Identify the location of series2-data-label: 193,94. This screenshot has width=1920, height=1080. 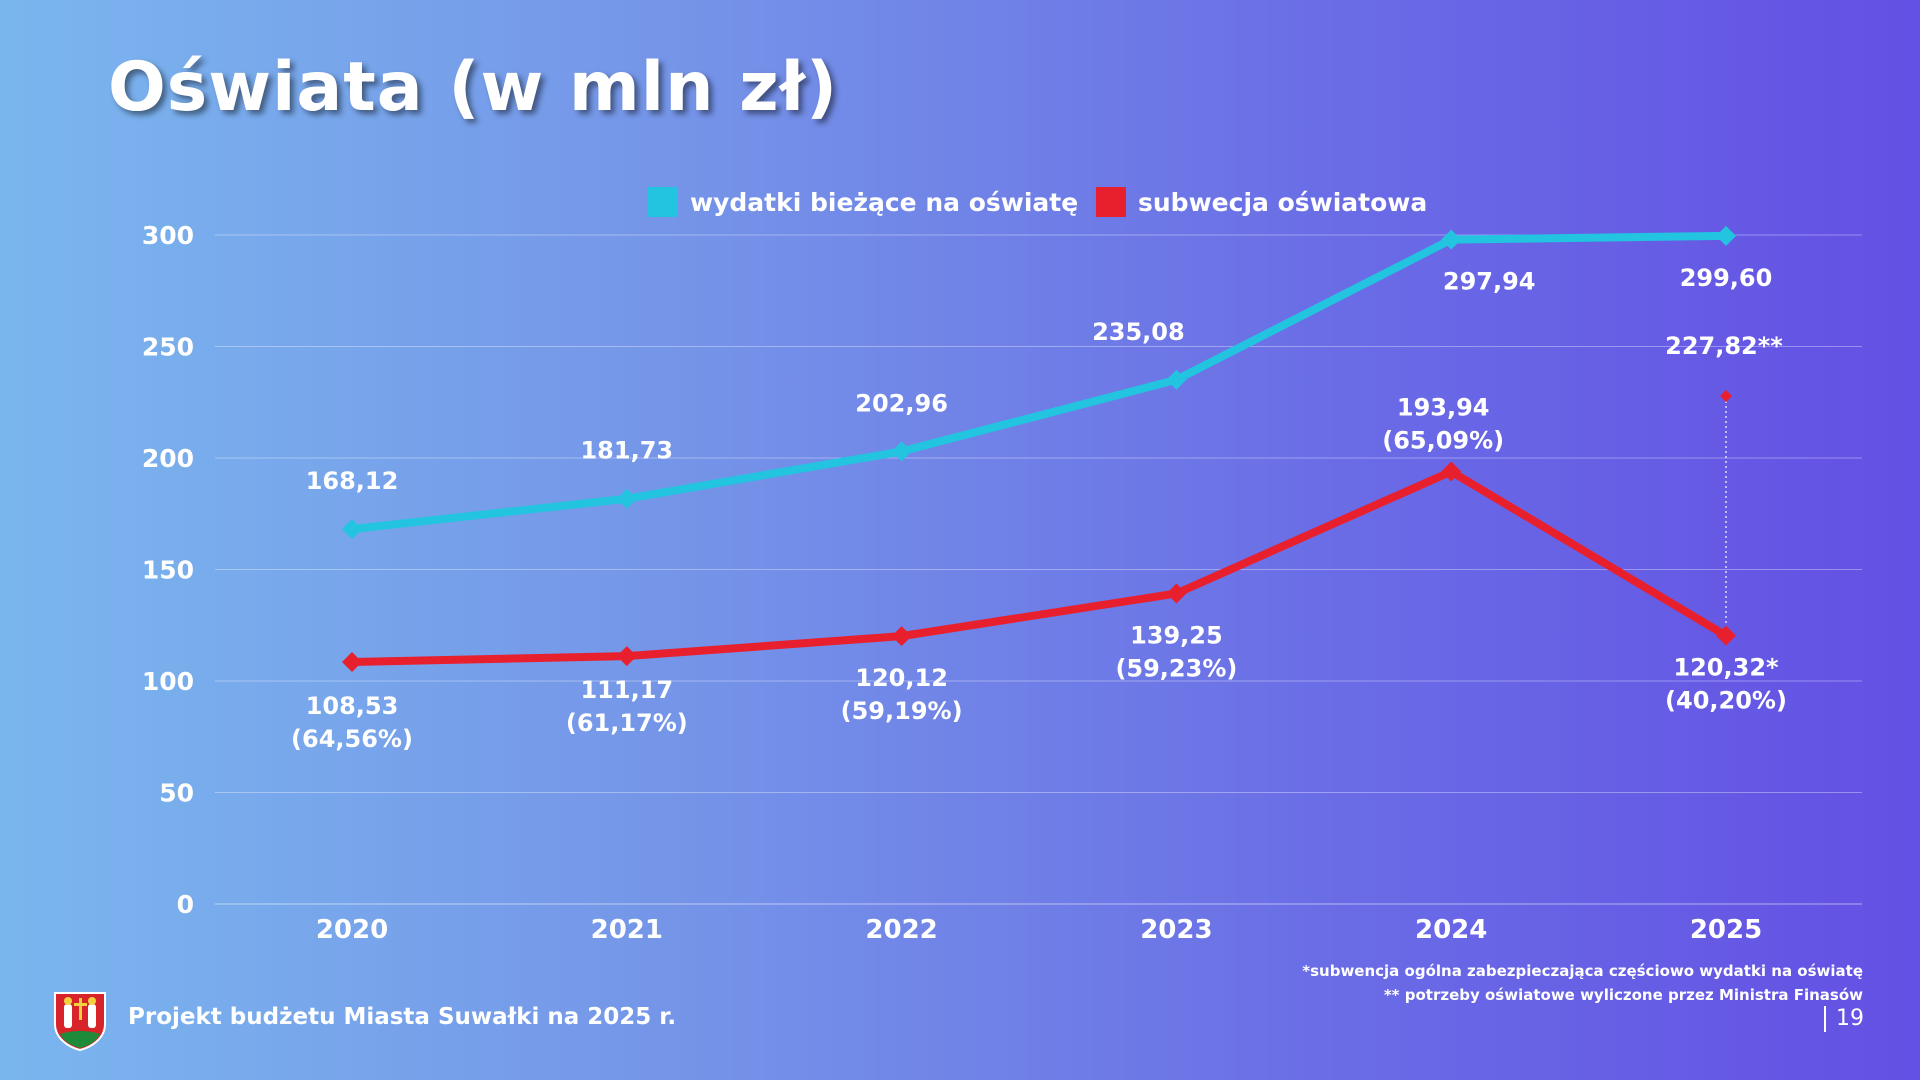
(1443, 408).